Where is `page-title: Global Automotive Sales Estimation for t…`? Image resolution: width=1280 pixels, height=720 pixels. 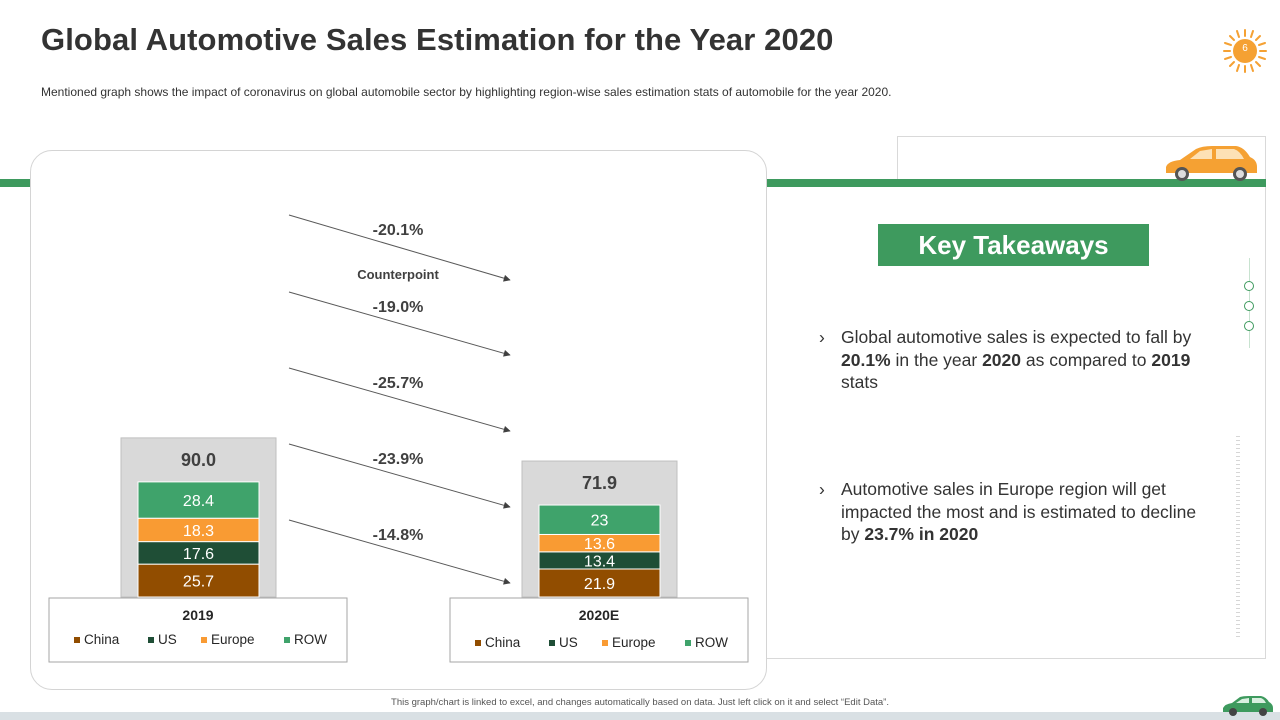
page-title: Global Automotive Sales Estimation for t… is located at coordinates (437, 39).